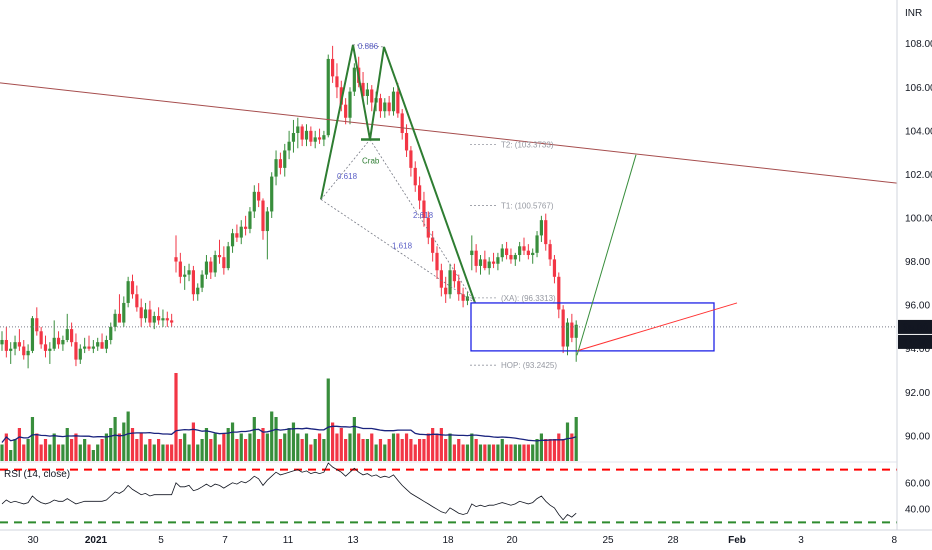 The image size is (932, 550). What do you see at coordinates (289, 417) in the screenshot?
I see `volume-bars` at bounding box center [289, 417].